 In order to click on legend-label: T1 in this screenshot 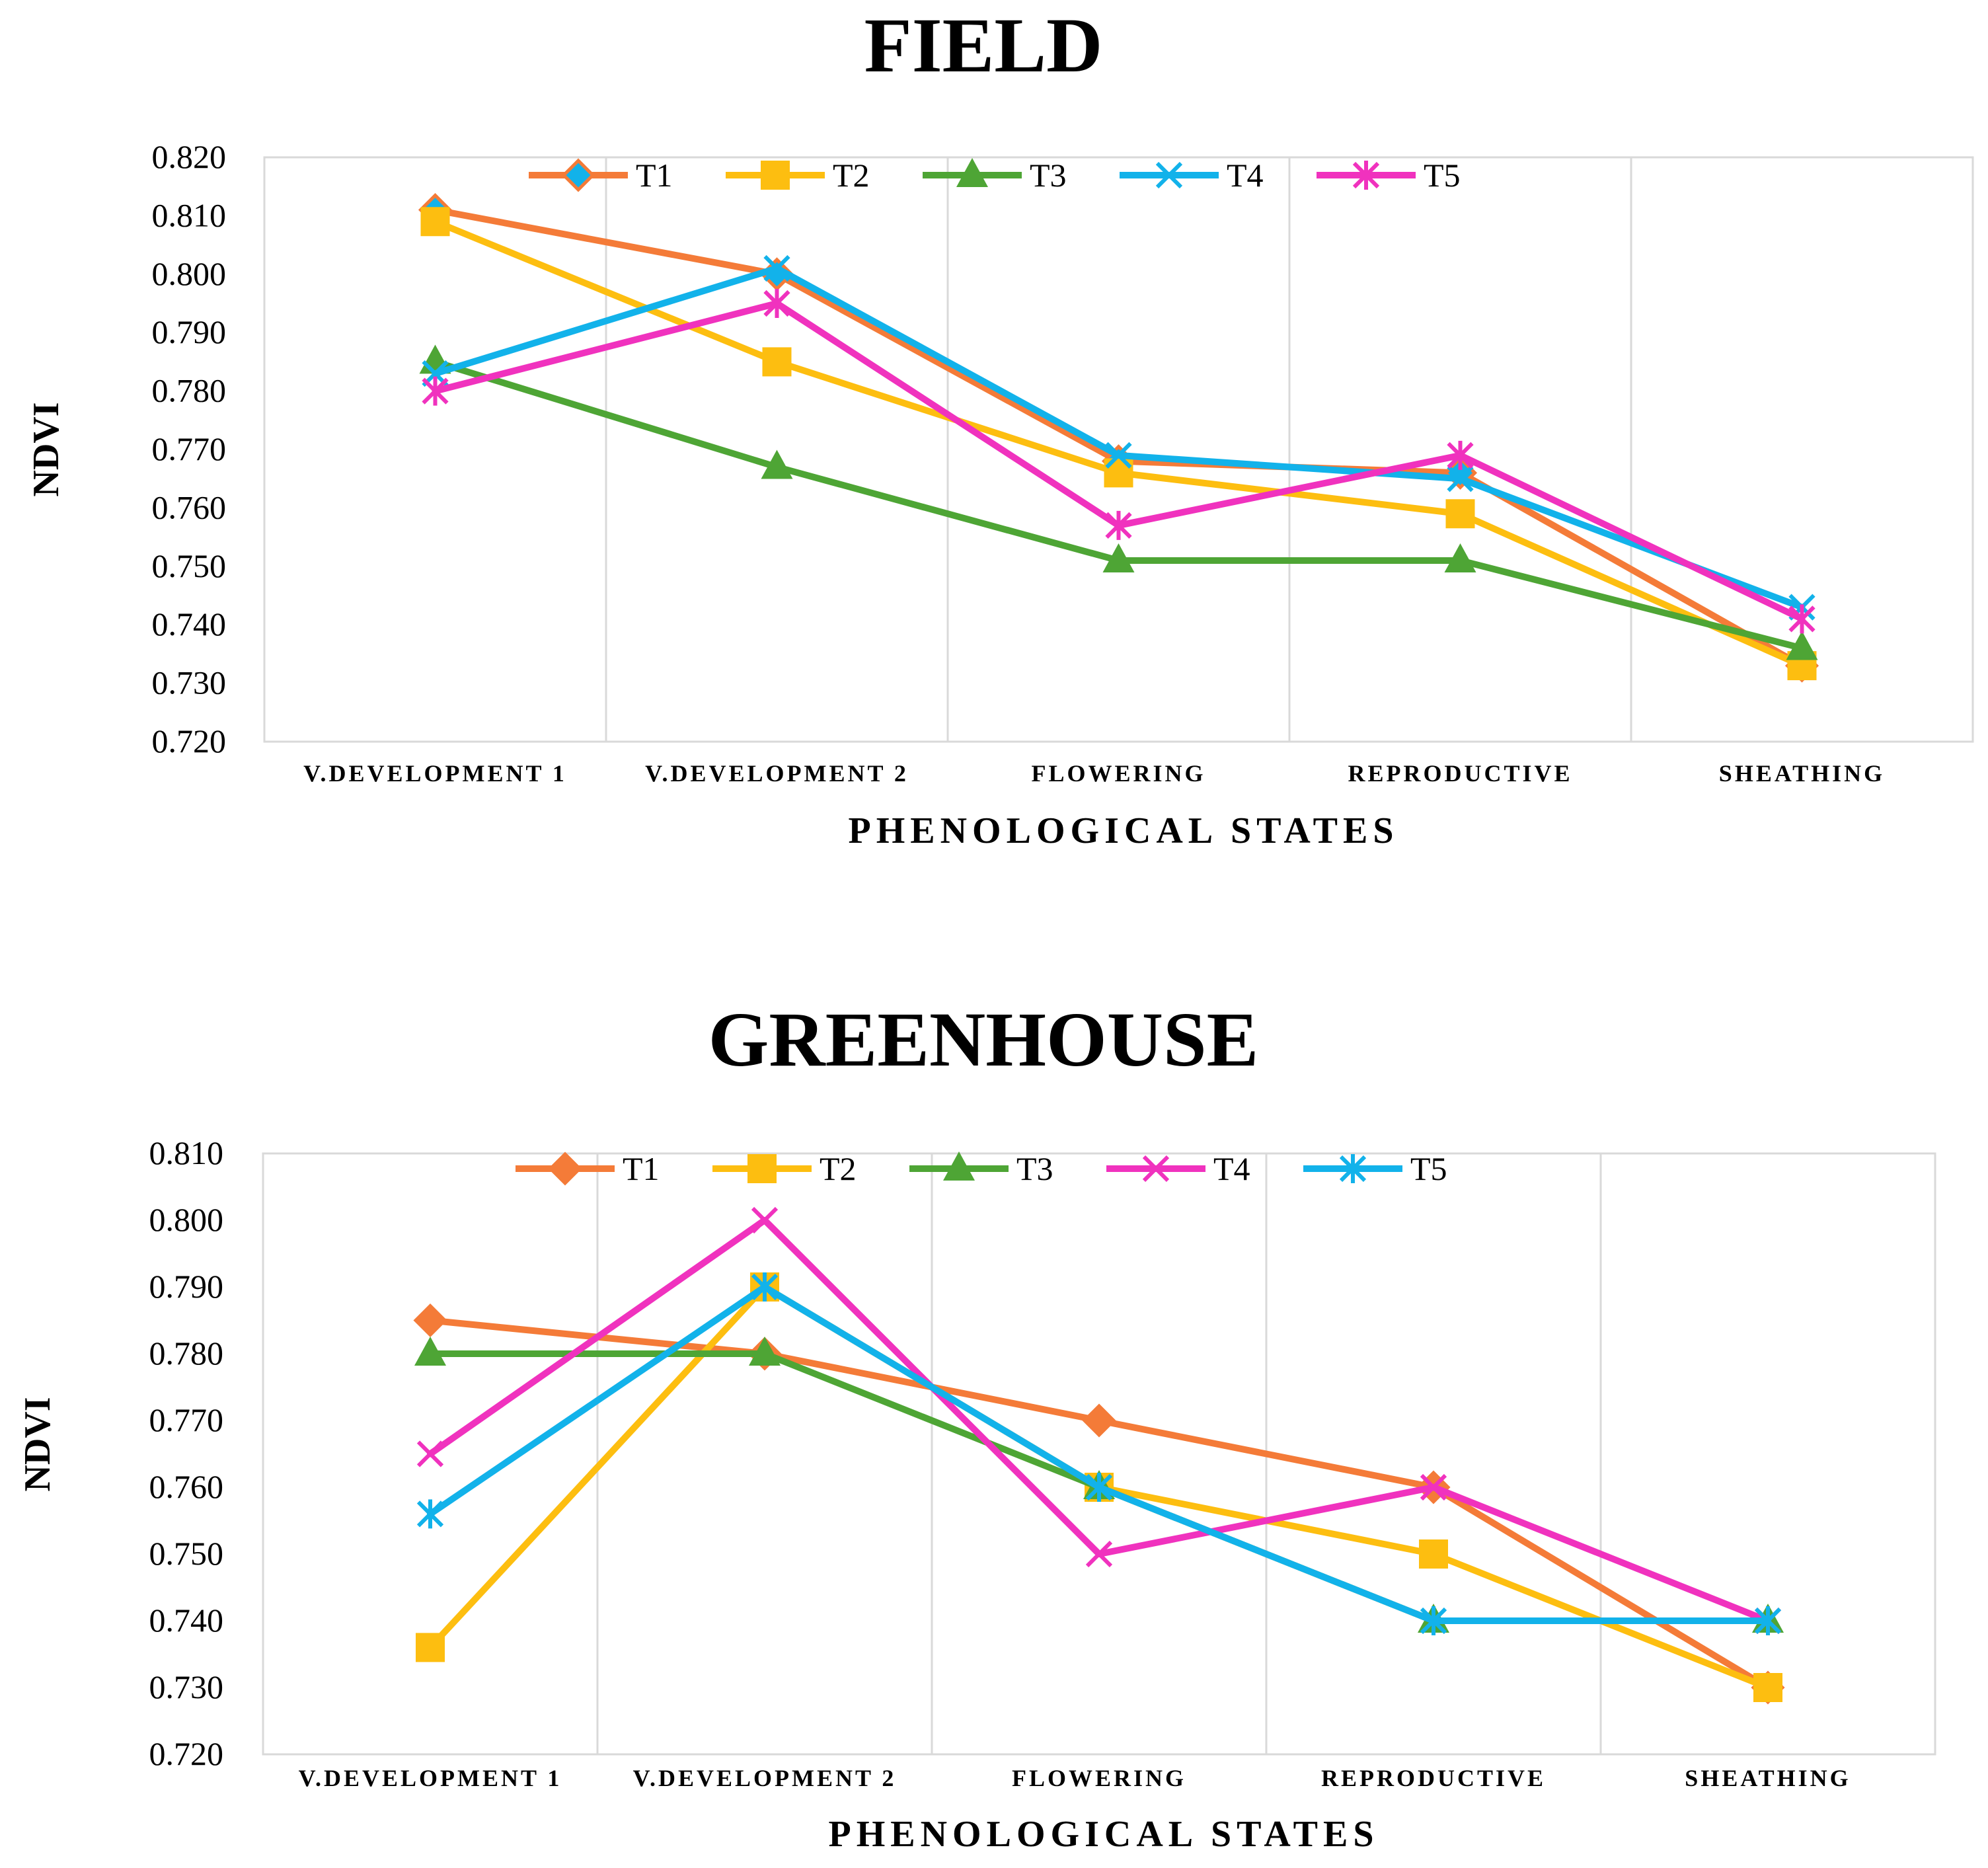, I will do `click(654, 175)`.